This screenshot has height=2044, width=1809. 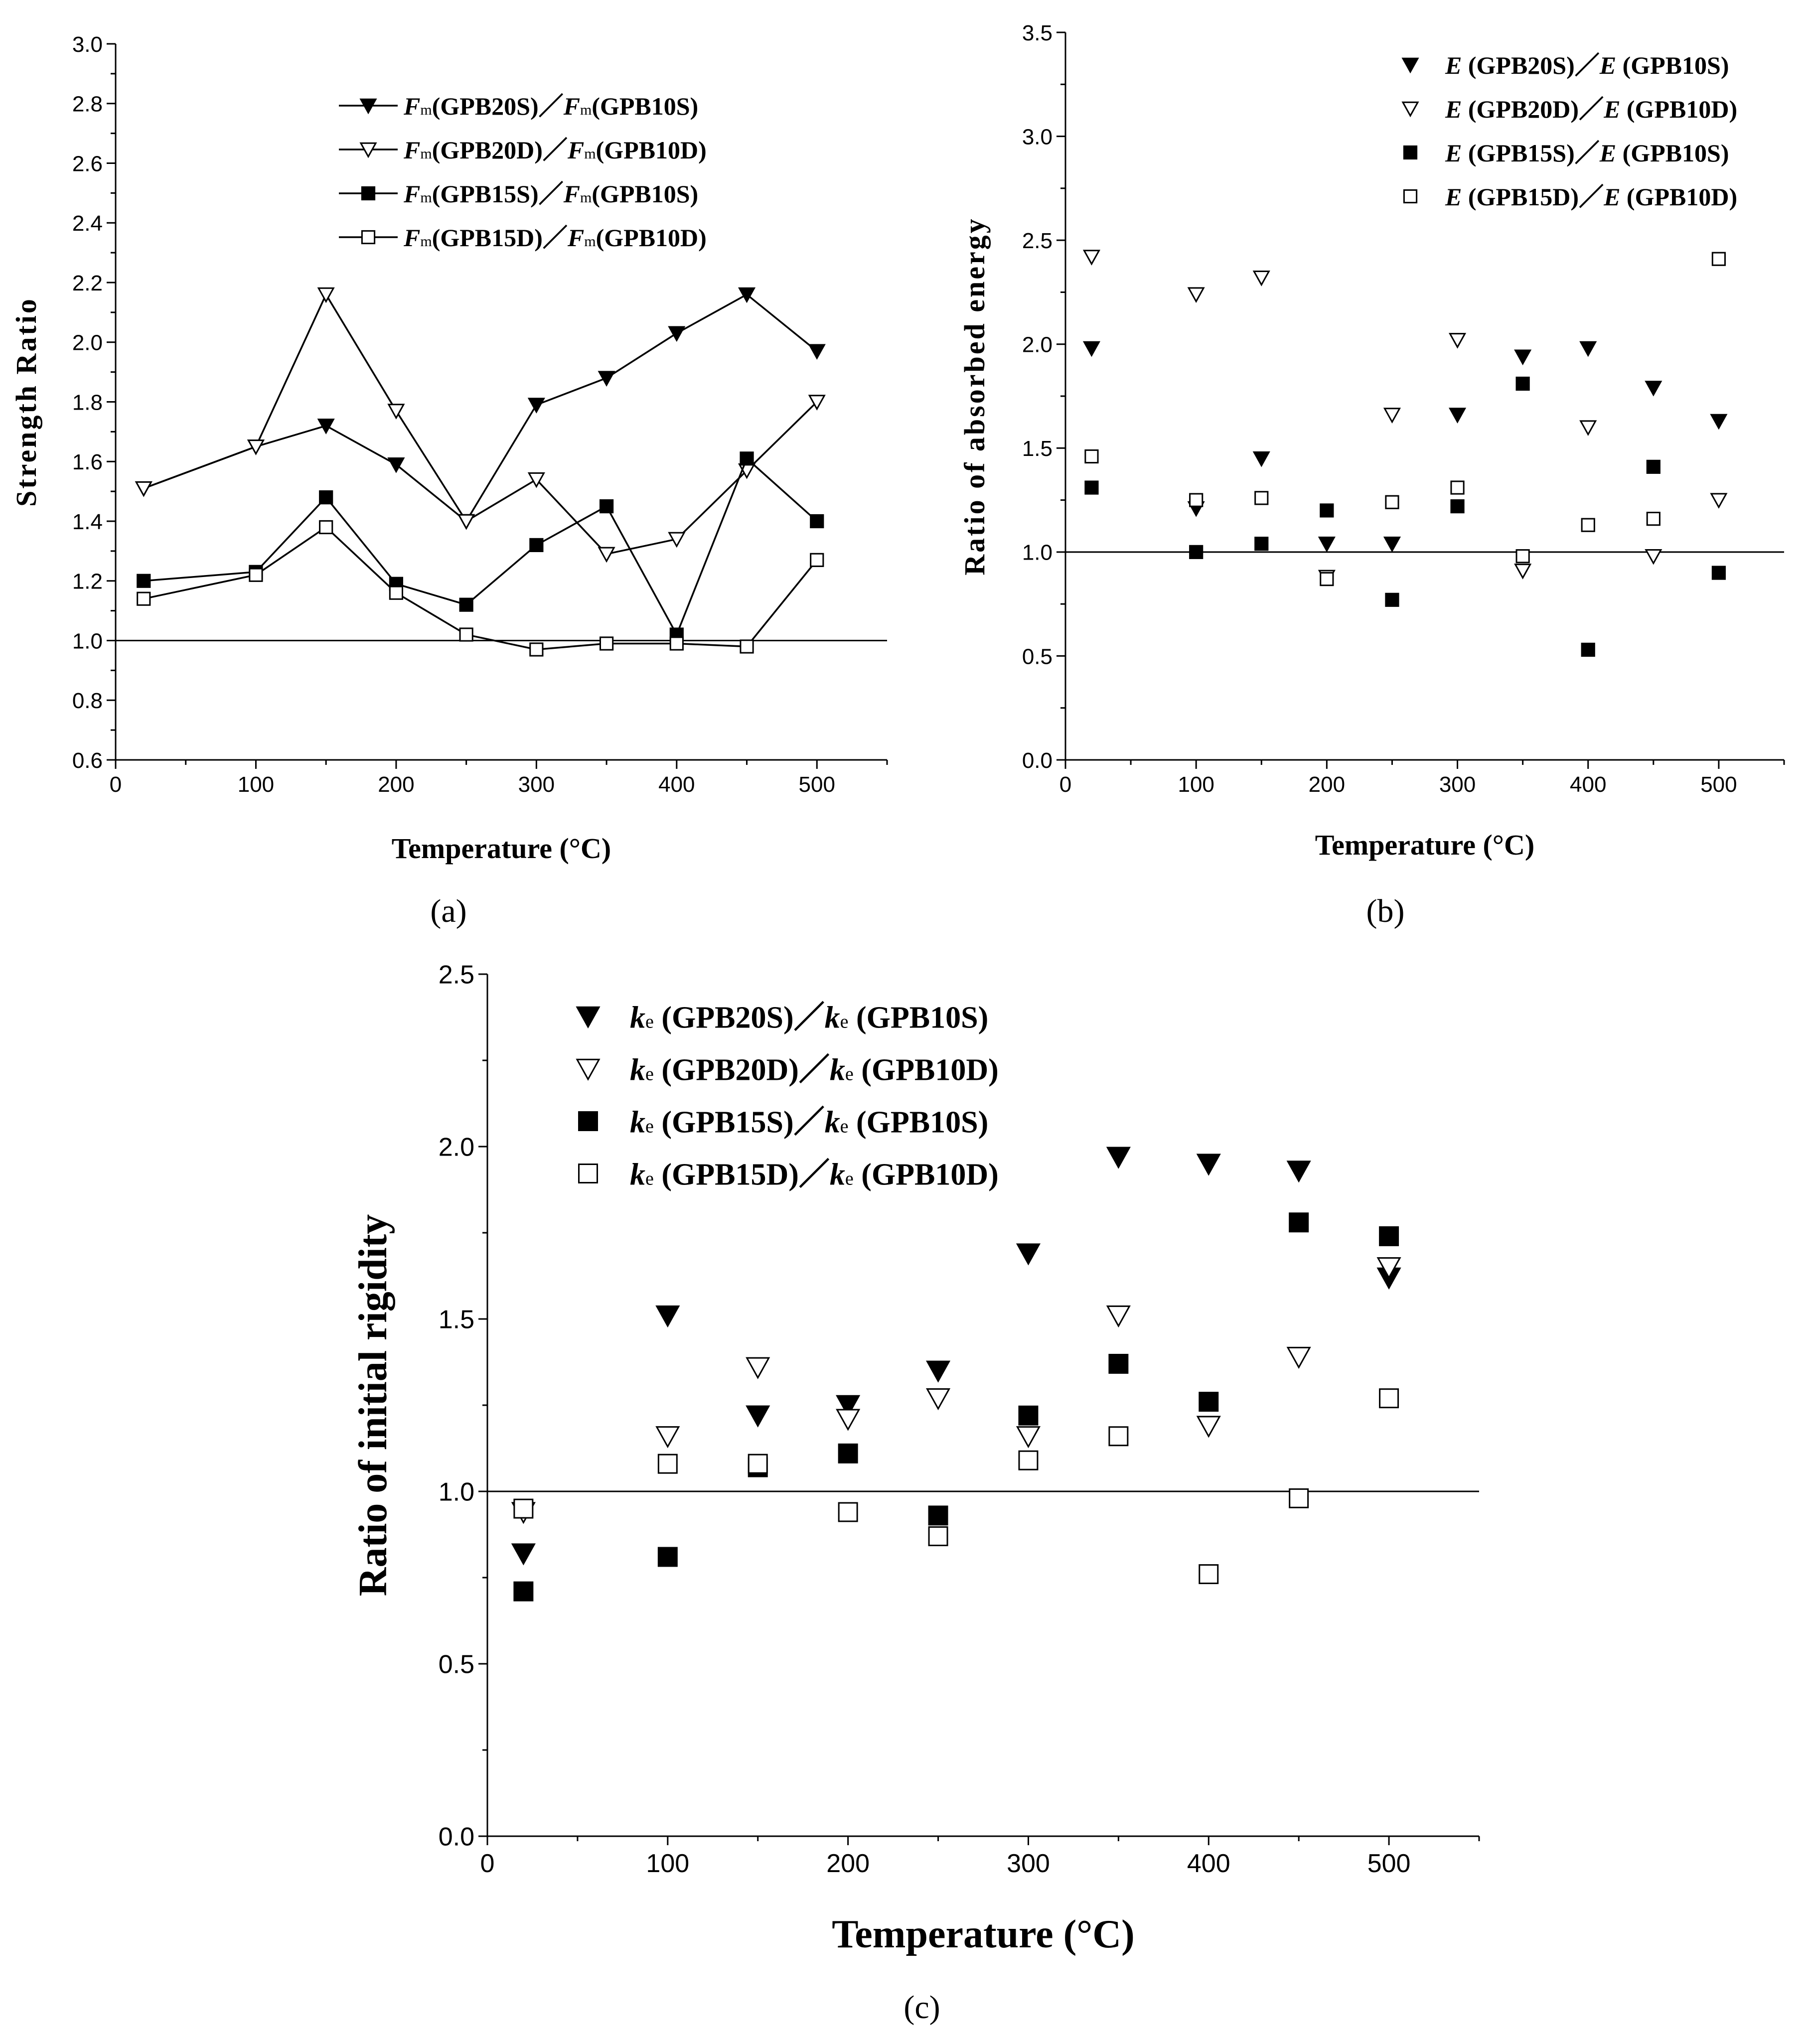 I want to click on y-tick-label: 2.8, so click(x=87, y=104).